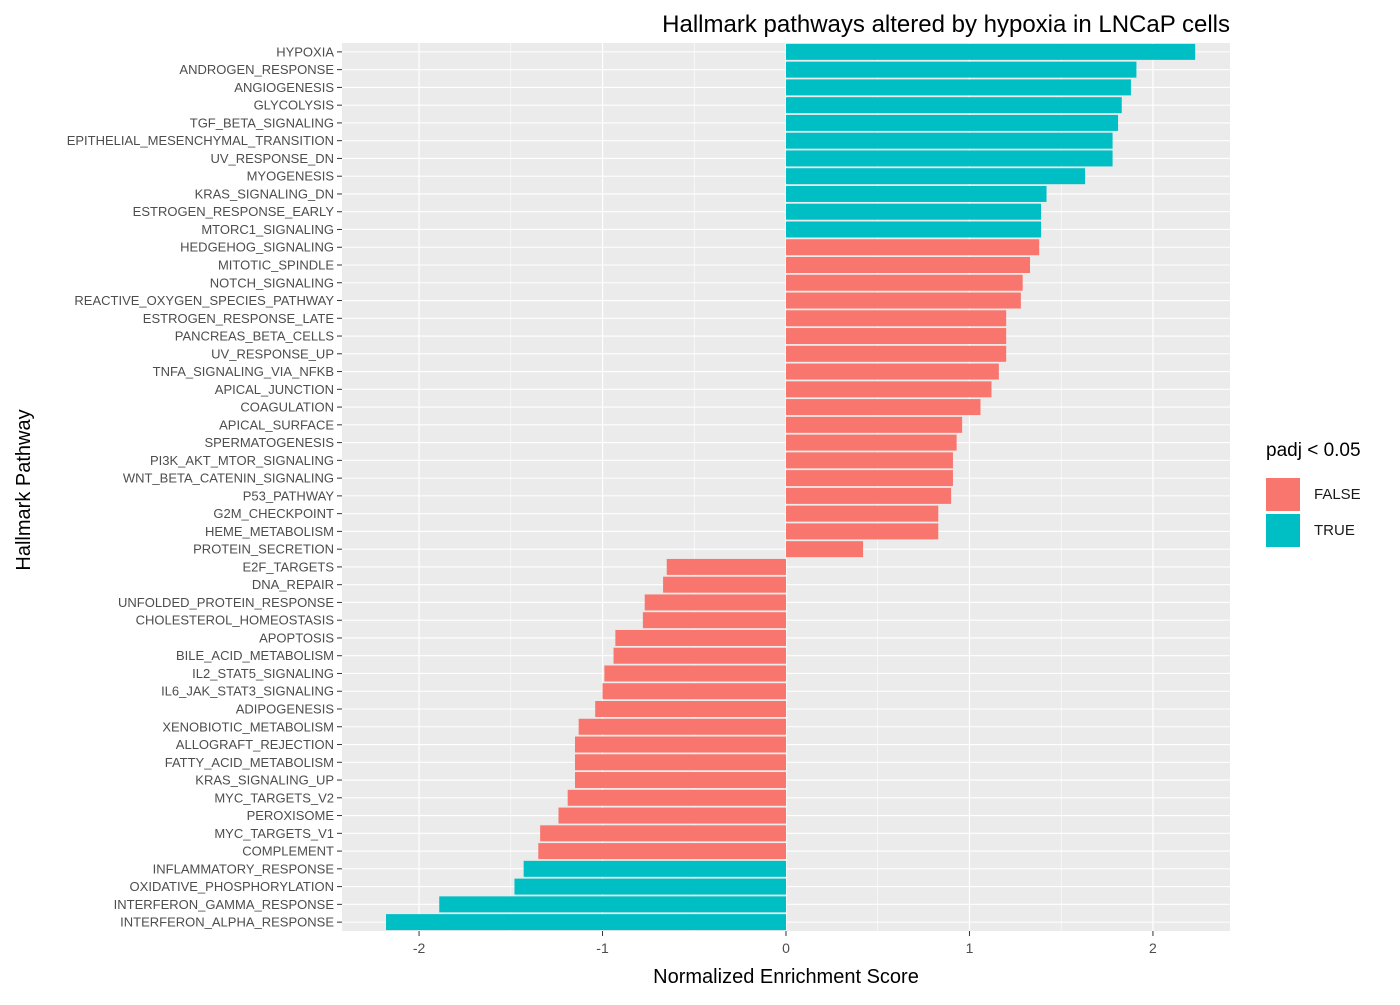  I want to click on y-tick-label: HYPOXIA, so click(305, 51).